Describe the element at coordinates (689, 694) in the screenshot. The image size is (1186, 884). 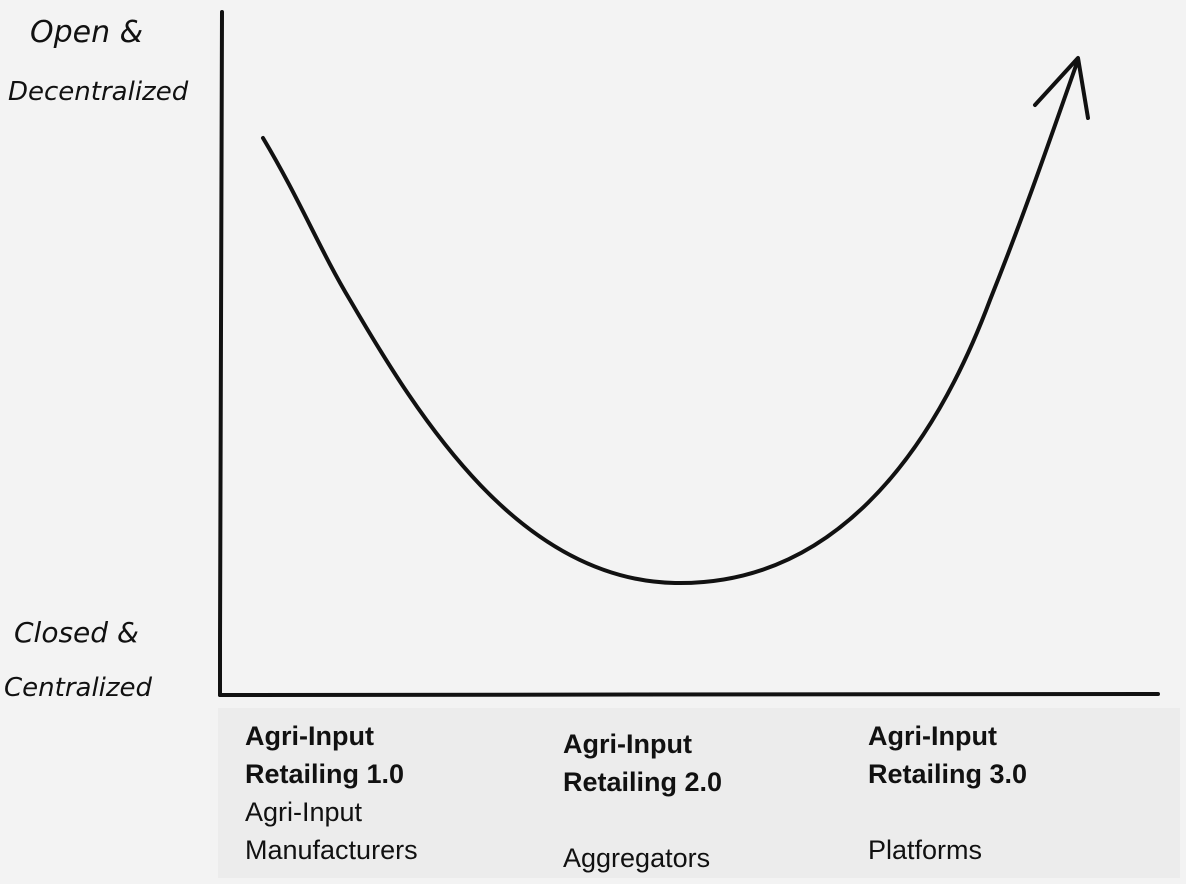
I see `x-axis-line` at that location.